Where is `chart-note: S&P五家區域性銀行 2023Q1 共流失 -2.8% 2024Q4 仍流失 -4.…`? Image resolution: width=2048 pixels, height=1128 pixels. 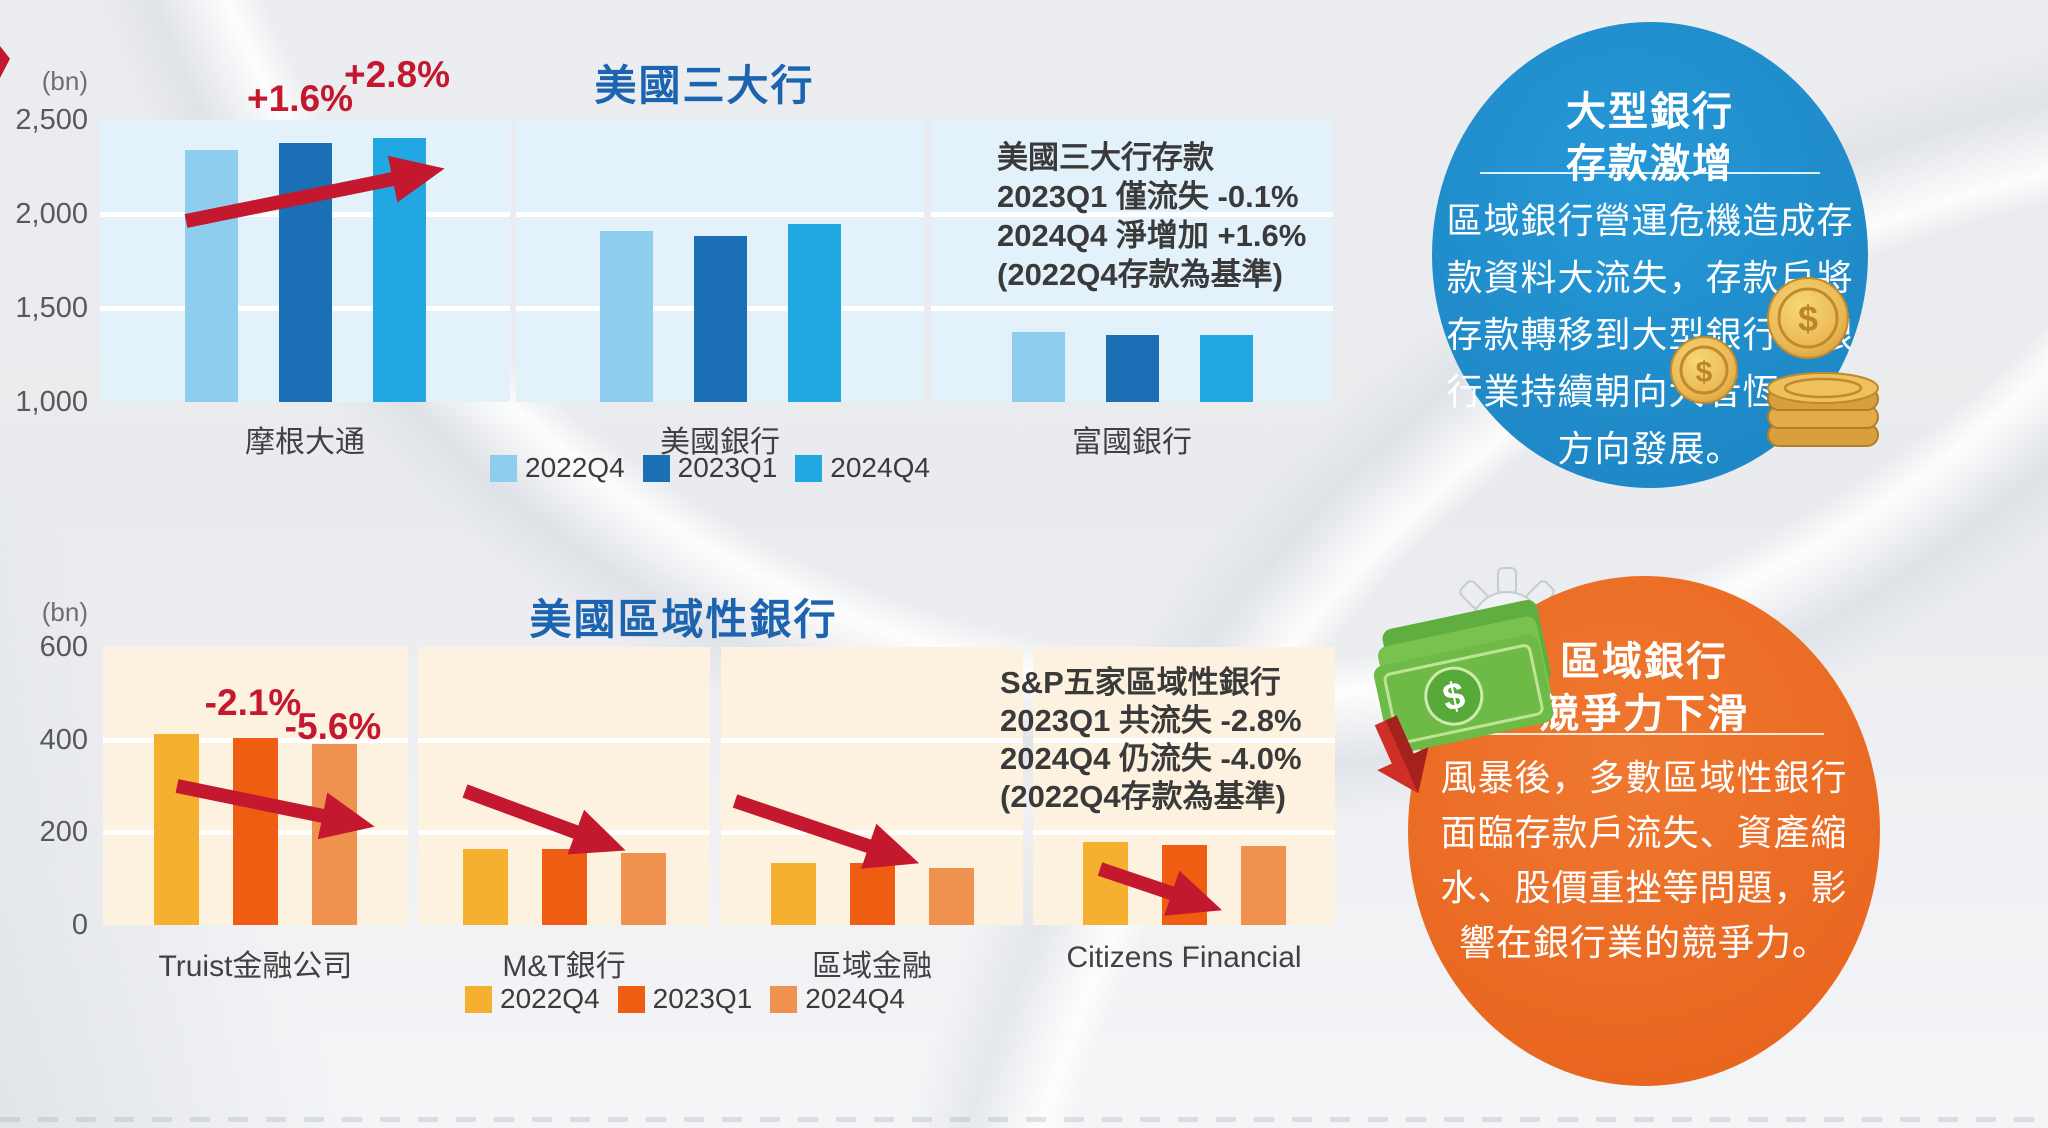
chart-note: S&P五家區域性銀行 2023Q1 共流失 -2.8% 2024Q4 仍流失 -4.… is located at coordinates (1151, 740).